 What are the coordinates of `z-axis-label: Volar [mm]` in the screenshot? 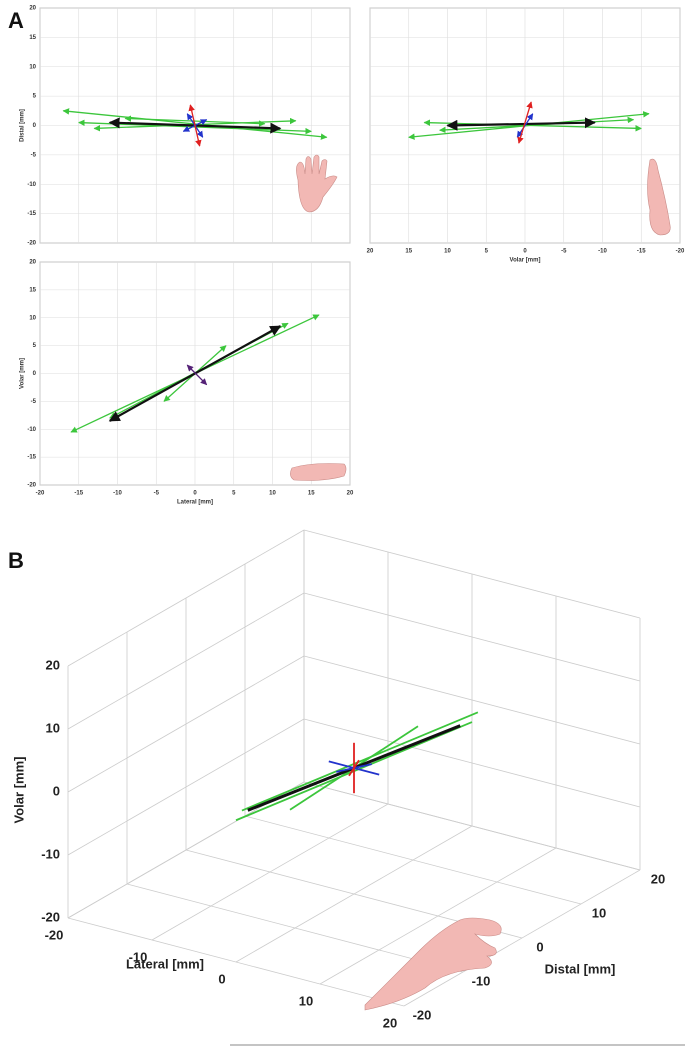 It's located at (18, 790).